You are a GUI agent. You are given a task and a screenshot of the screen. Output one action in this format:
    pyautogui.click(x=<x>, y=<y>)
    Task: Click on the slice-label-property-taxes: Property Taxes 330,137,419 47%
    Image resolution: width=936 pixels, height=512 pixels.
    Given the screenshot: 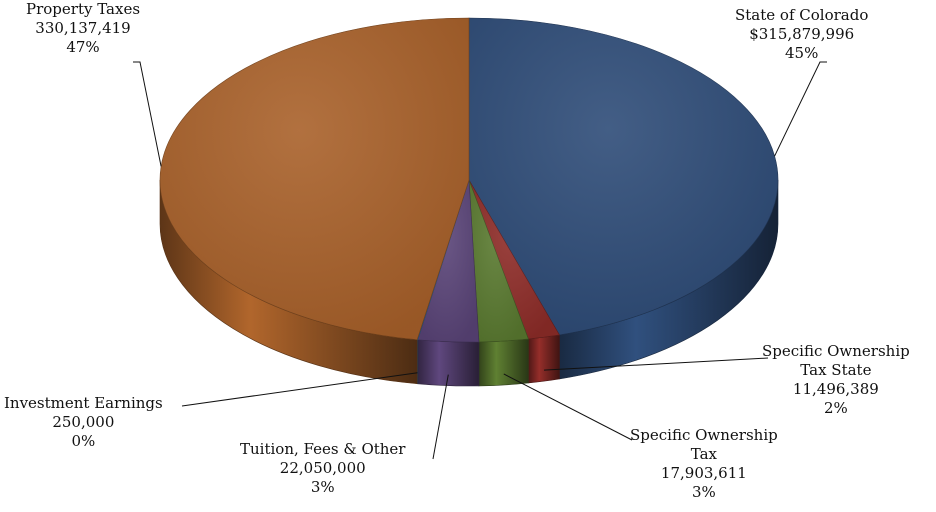 What is the action you would take?
    pyautogui.click(x=83, y=28)
    